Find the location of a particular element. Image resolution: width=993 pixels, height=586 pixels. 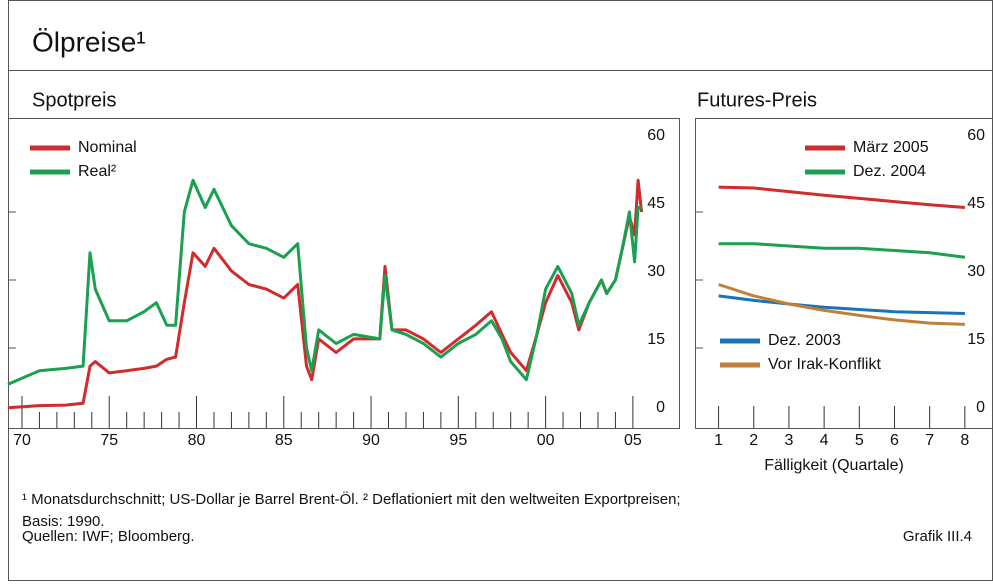

x-tick-label: 75 is located at coordinates (109, 440).